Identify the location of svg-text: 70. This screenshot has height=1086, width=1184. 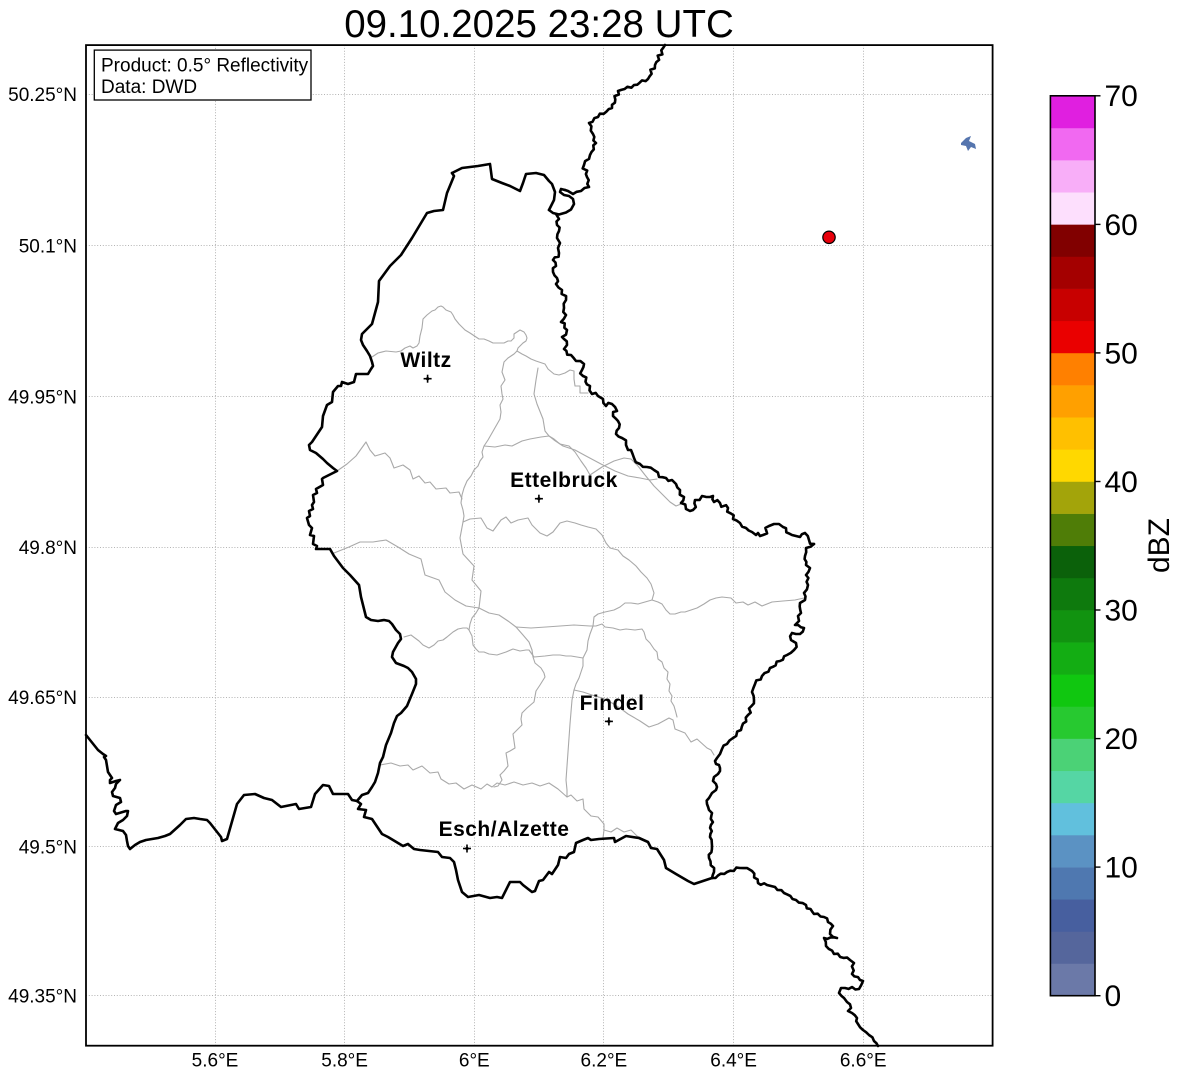
(1121, 96).